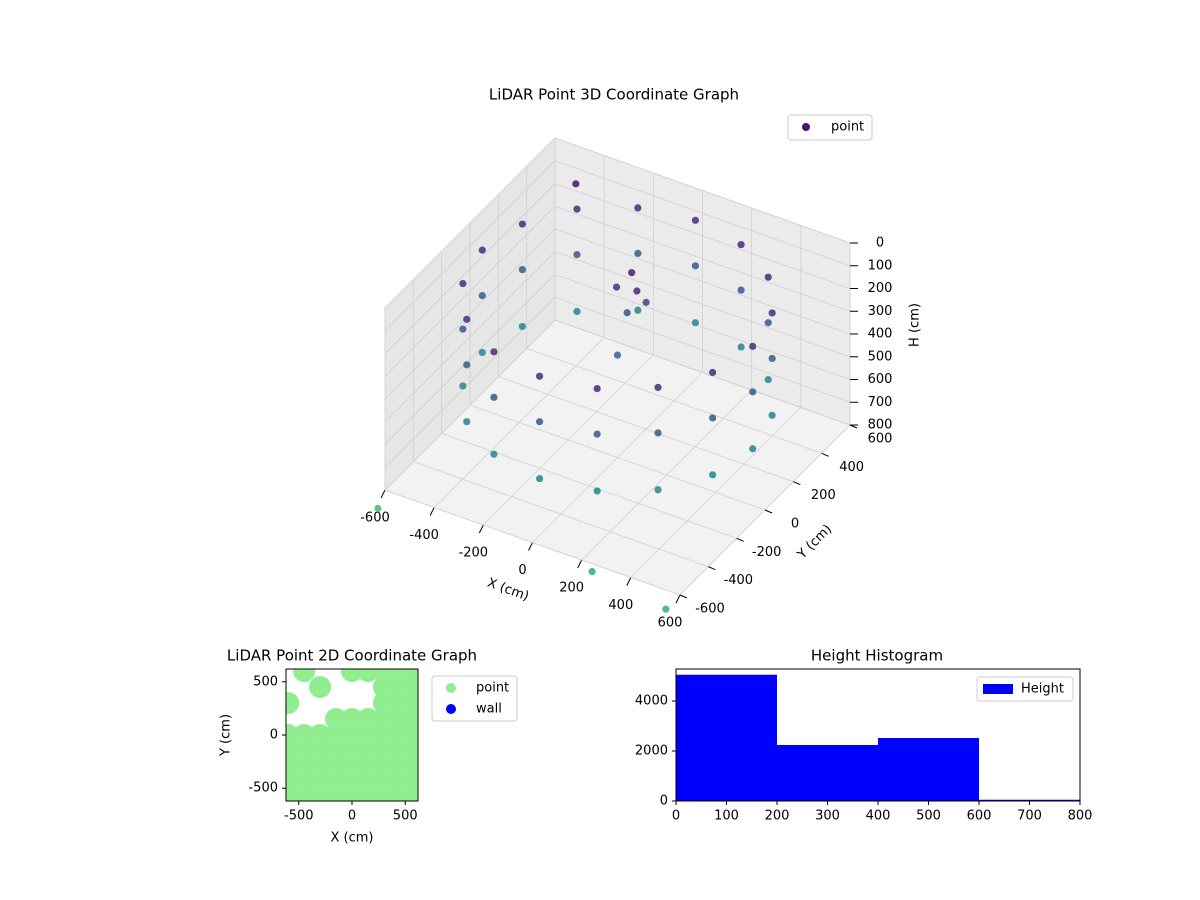 The image size is (1200, 900). Describe the element at coordinates (1025, 689) in the screenshot. I see `legend-box` at that location.